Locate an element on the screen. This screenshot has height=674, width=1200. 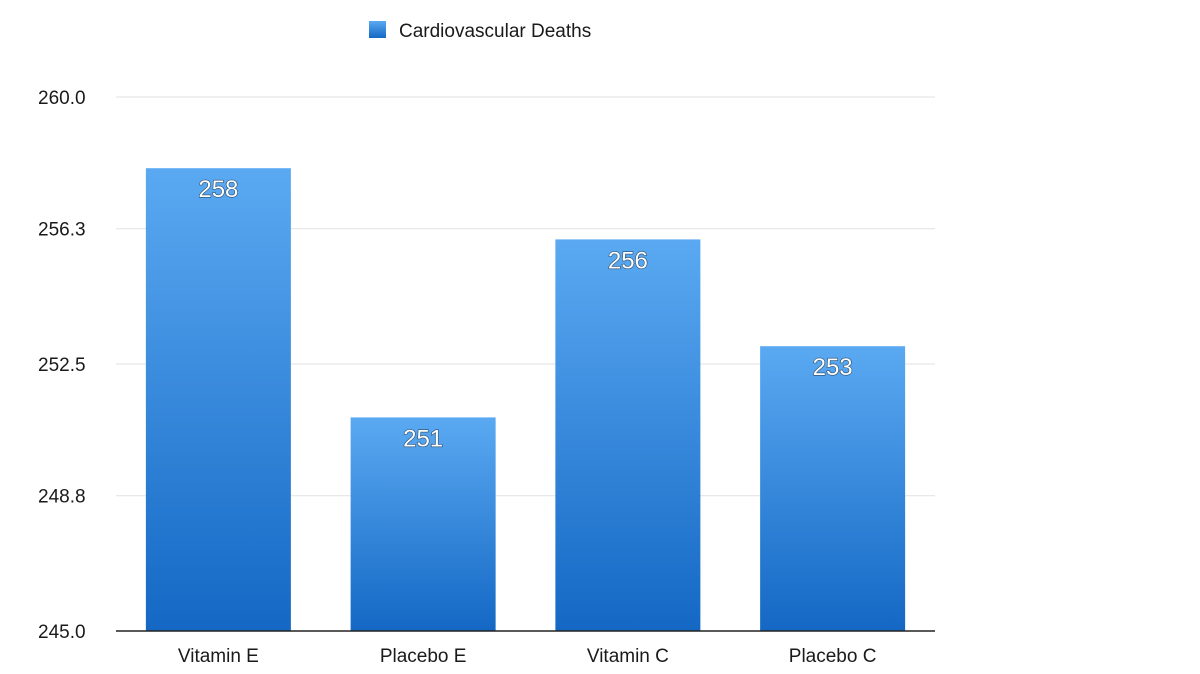
legend: Cardiovascular Deaths is located at coordinates (480, 31).